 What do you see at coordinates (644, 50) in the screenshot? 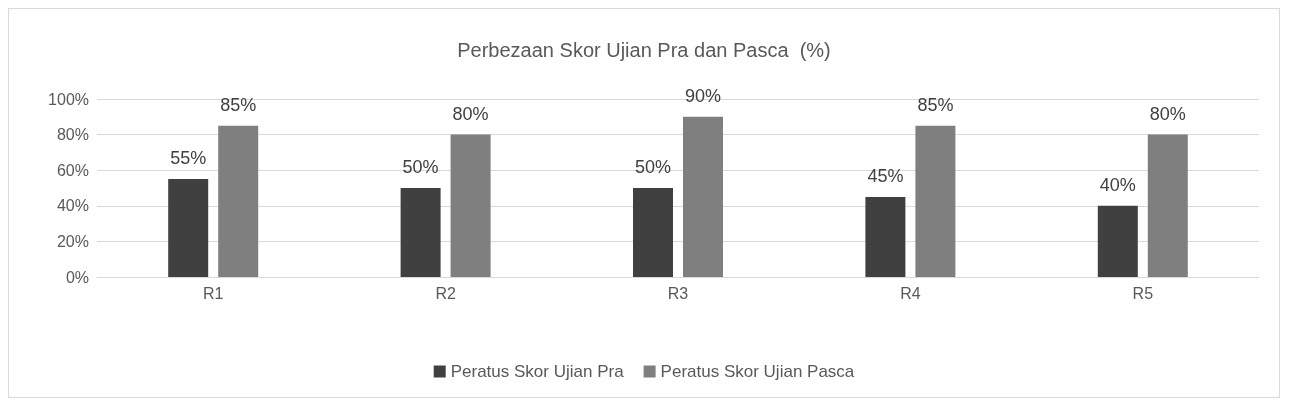
I see `chart-title: Perbezaan Skor Ujian Pra dan Pasca (%)` at bounding box center [644, 50].